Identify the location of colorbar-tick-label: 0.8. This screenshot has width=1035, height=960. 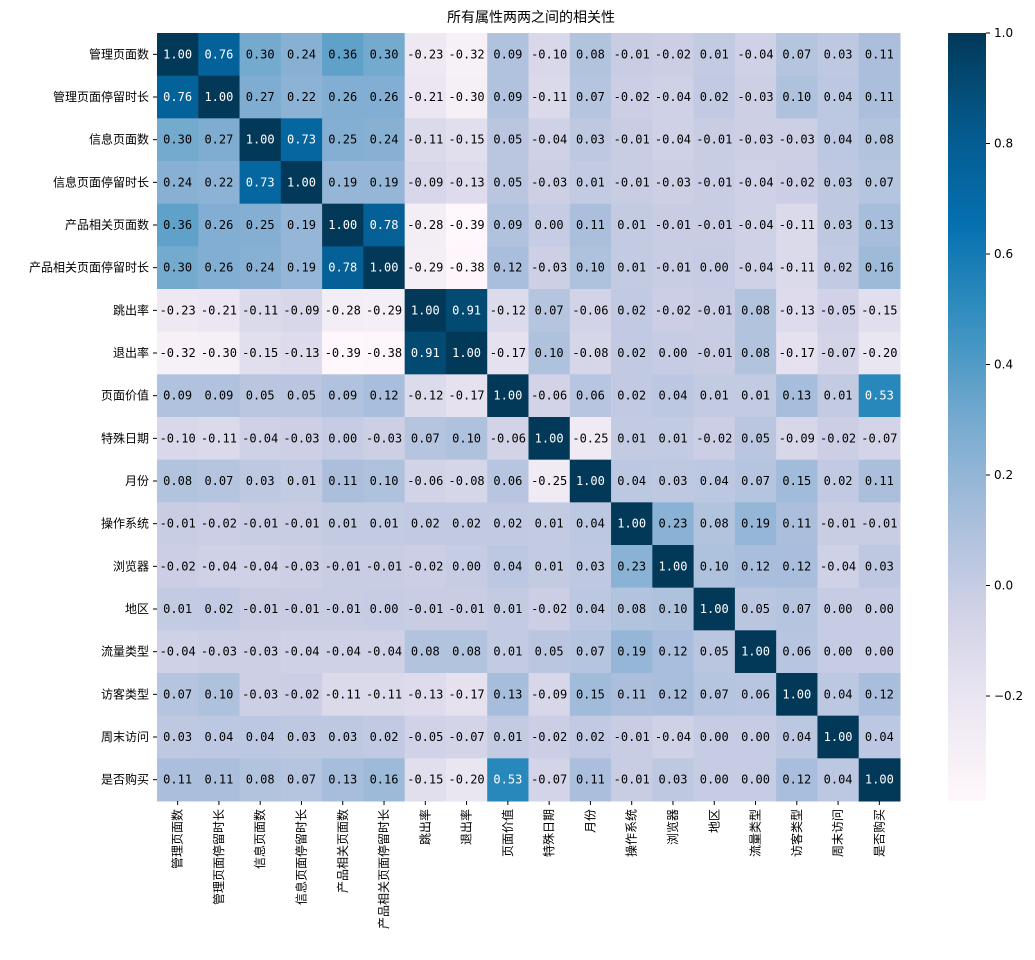
(1003, 144).